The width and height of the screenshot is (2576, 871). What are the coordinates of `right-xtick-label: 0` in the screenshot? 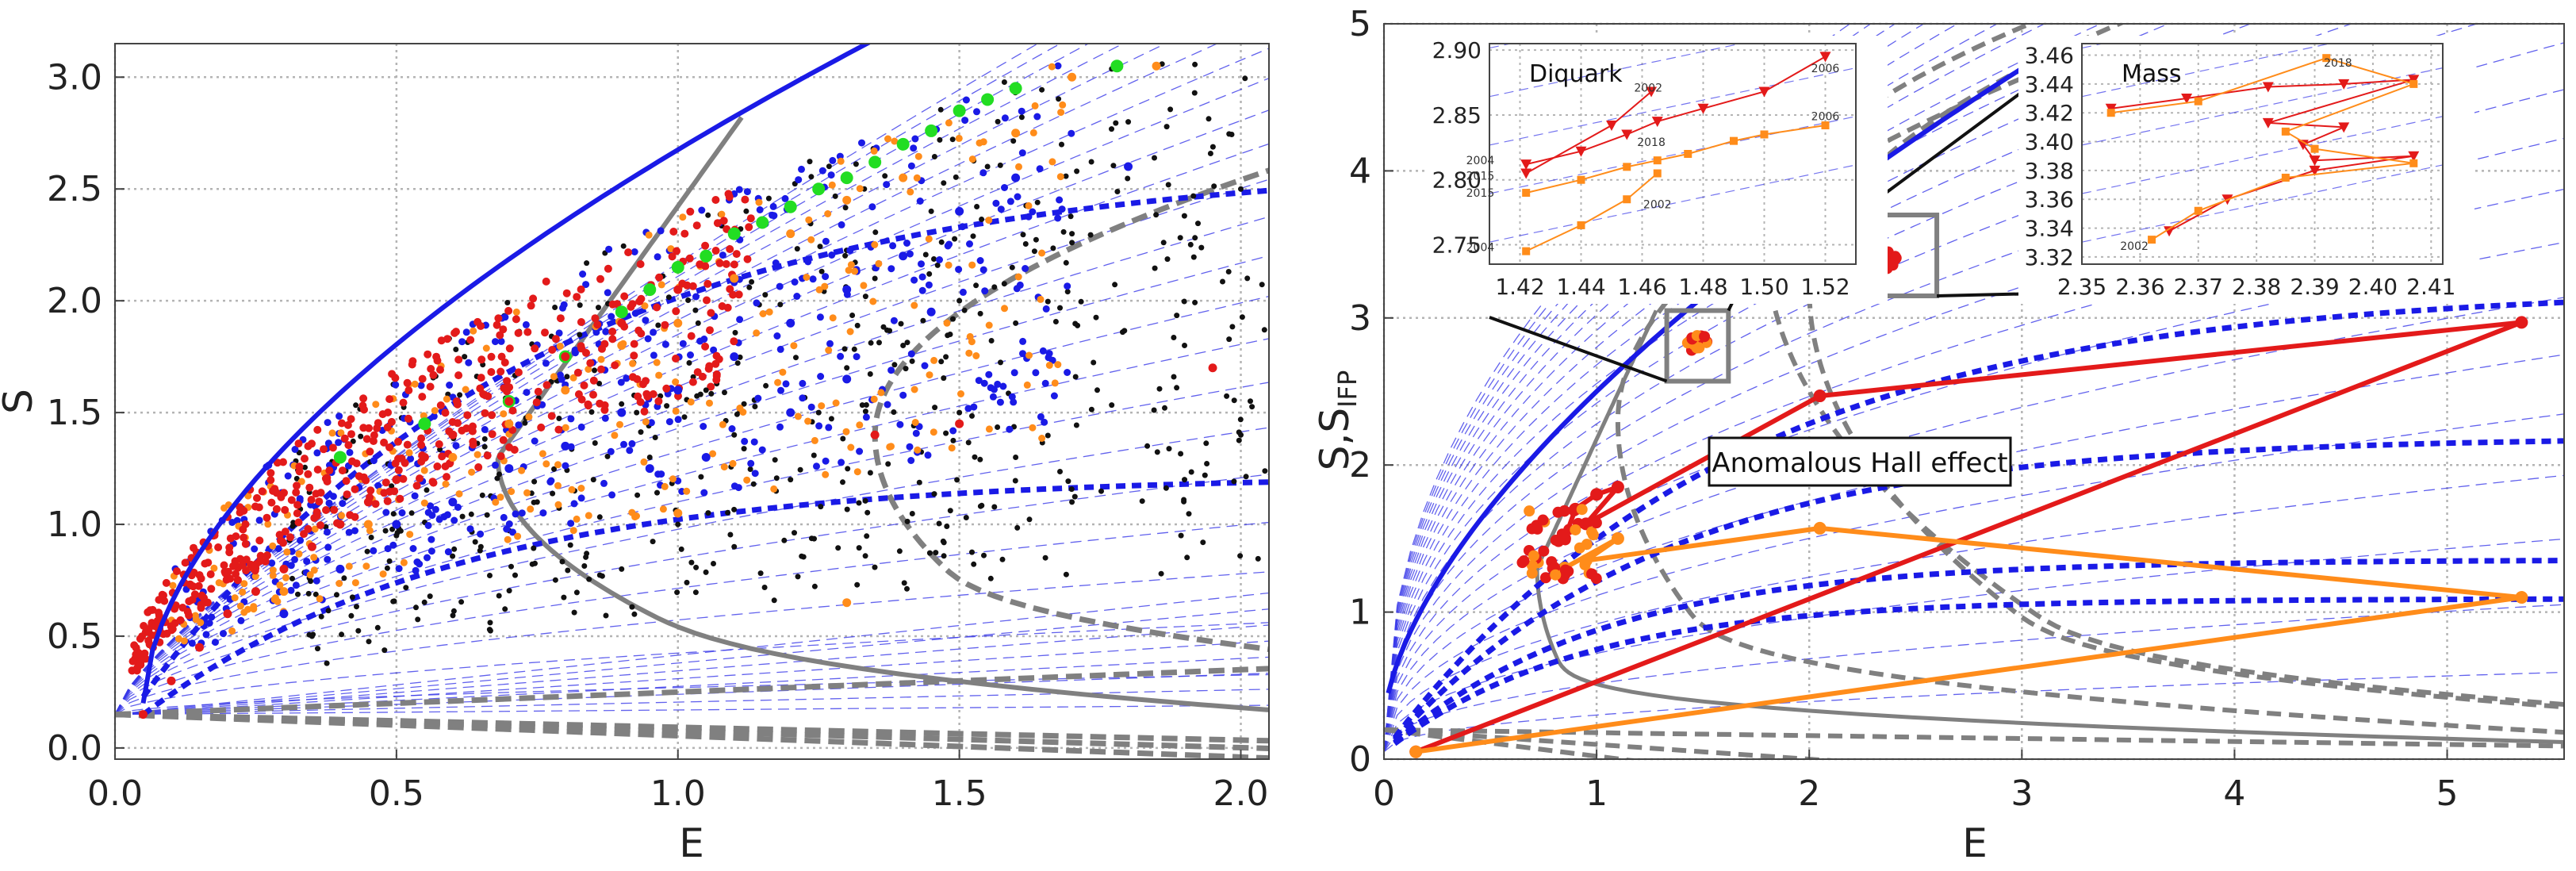 It's located at (1384, 793).